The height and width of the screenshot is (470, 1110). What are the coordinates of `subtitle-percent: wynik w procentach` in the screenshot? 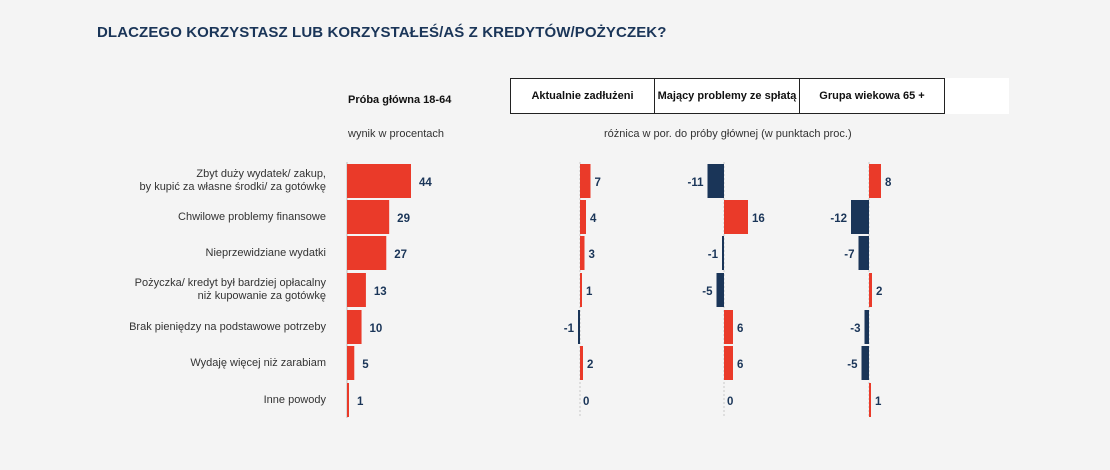 It's located at (396, 134).